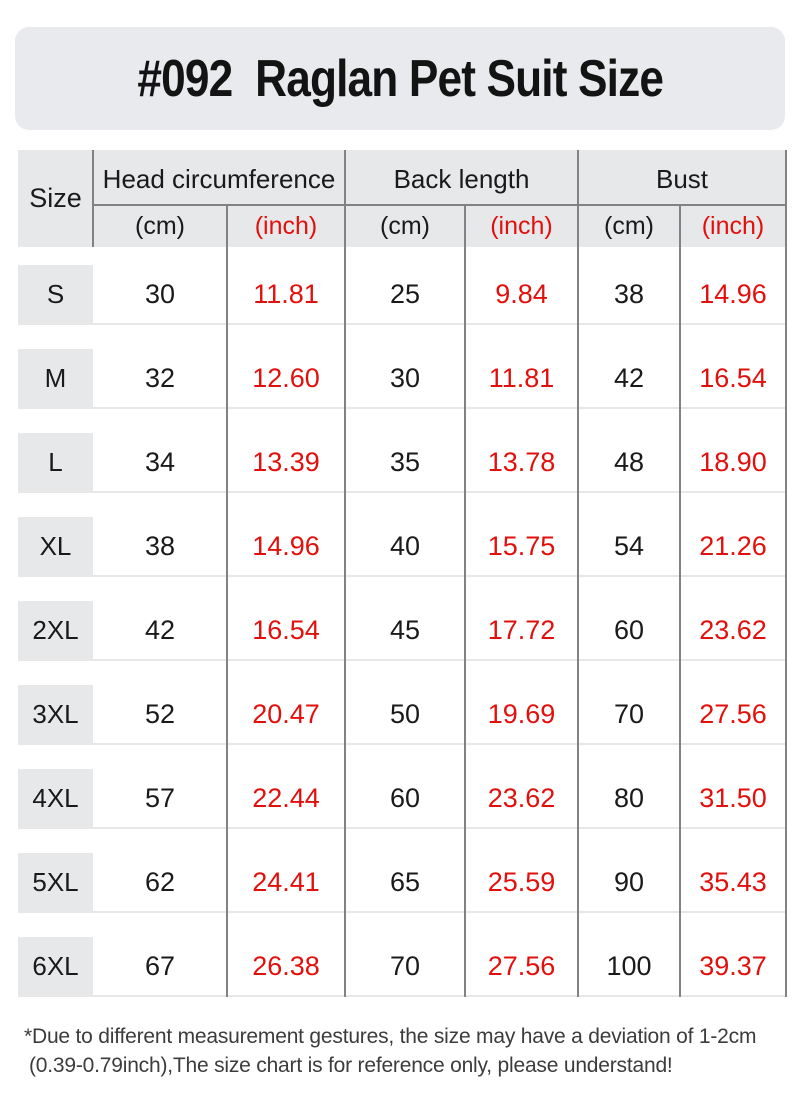 This screenshot has width=800, height=1099. What do you see at coordinates (405, 630) in the screenshot?
I see `back-length-cm-value: 45` at bounding box center [405, 630].